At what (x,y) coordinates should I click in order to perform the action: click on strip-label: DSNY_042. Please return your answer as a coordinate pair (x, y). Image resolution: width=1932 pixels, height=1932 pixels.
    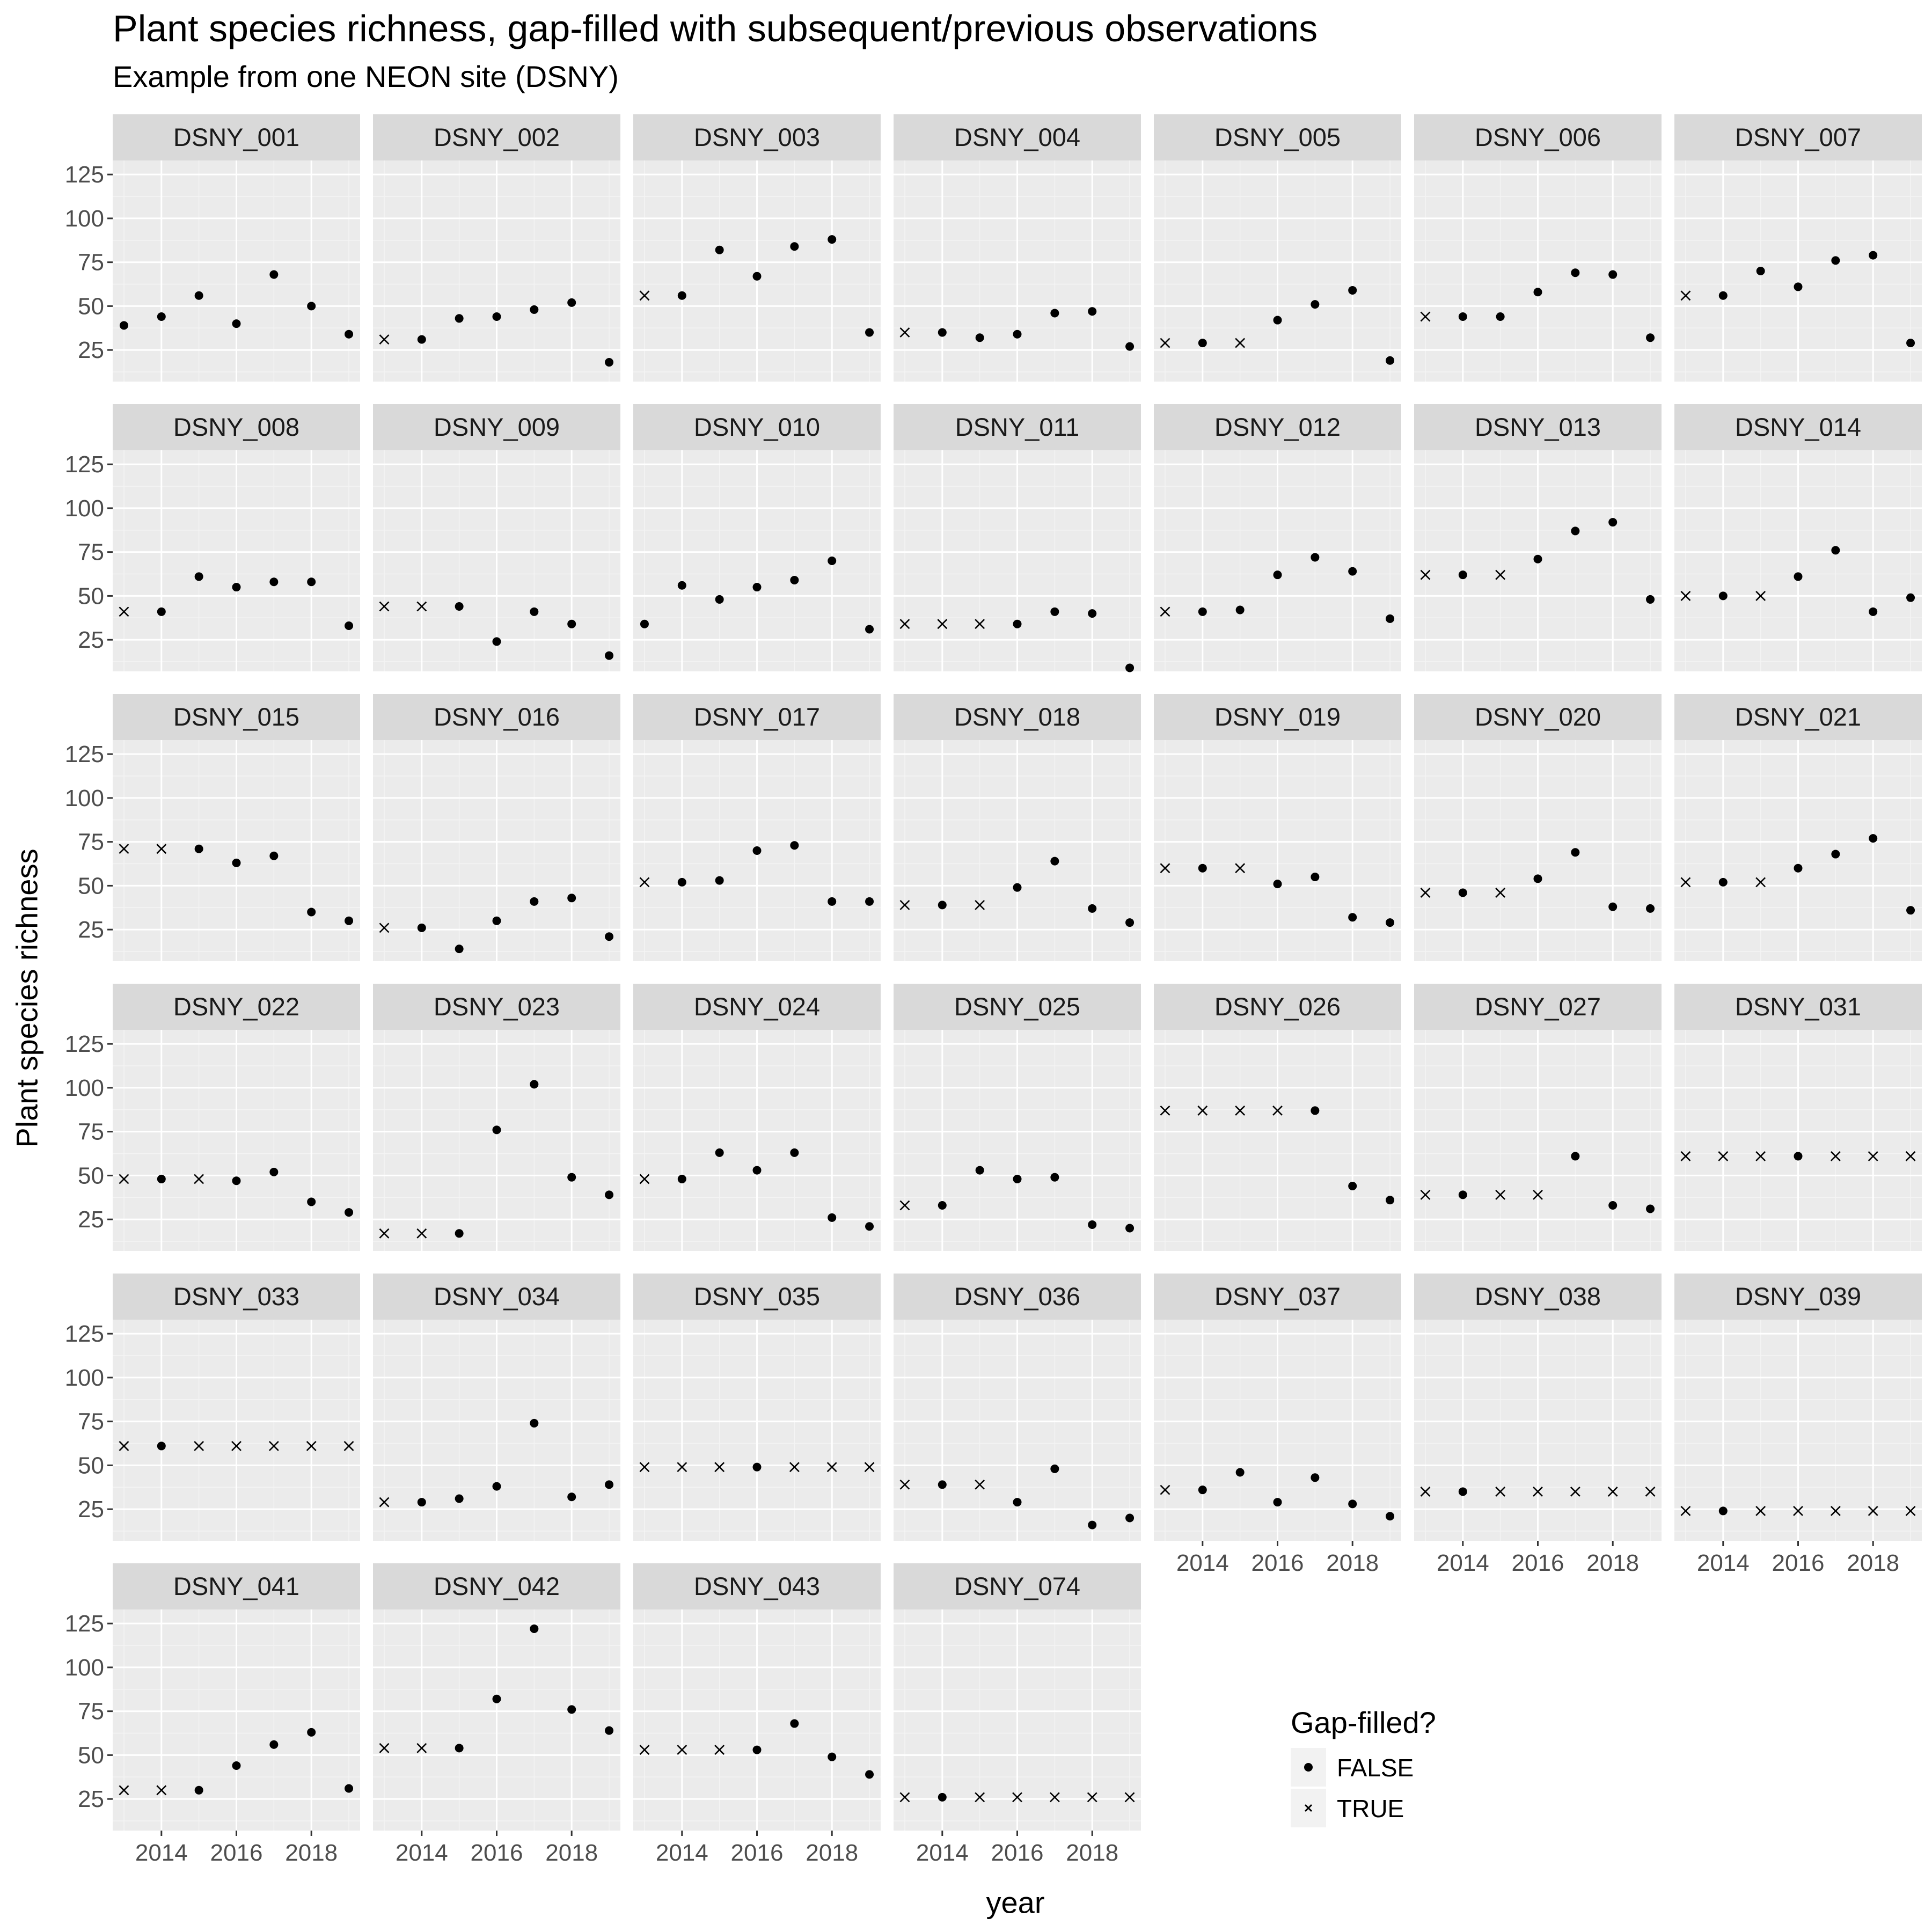
    Looking at the image, I should click on (497, 1586).